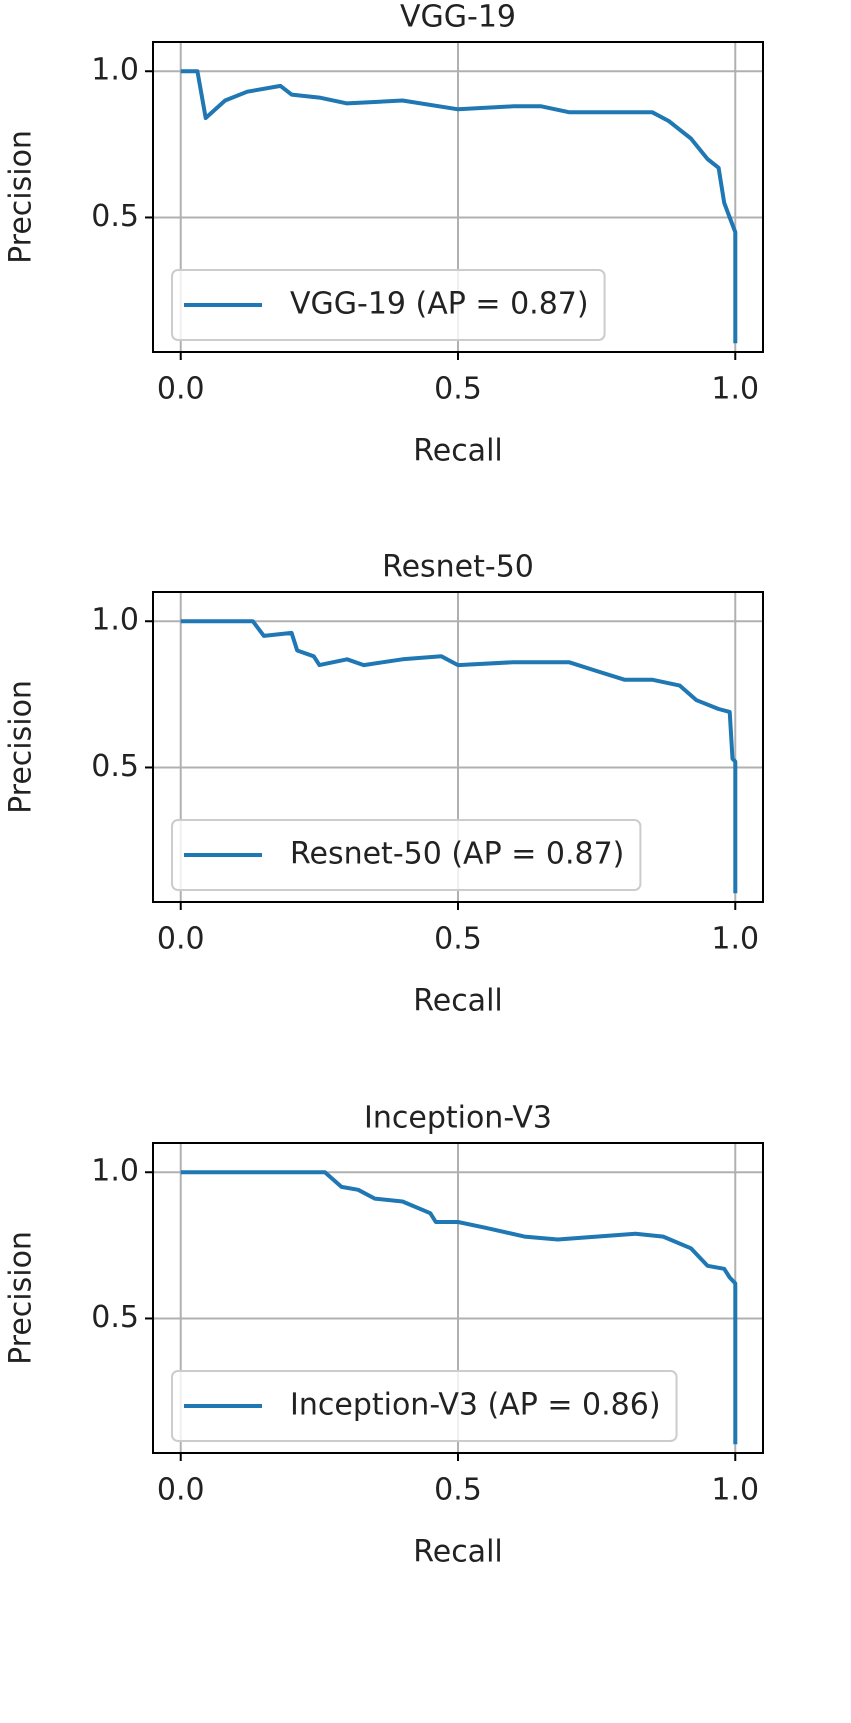  I want to click on legend: Inception-V3 (AP = 0.86), so click(424, 1406).